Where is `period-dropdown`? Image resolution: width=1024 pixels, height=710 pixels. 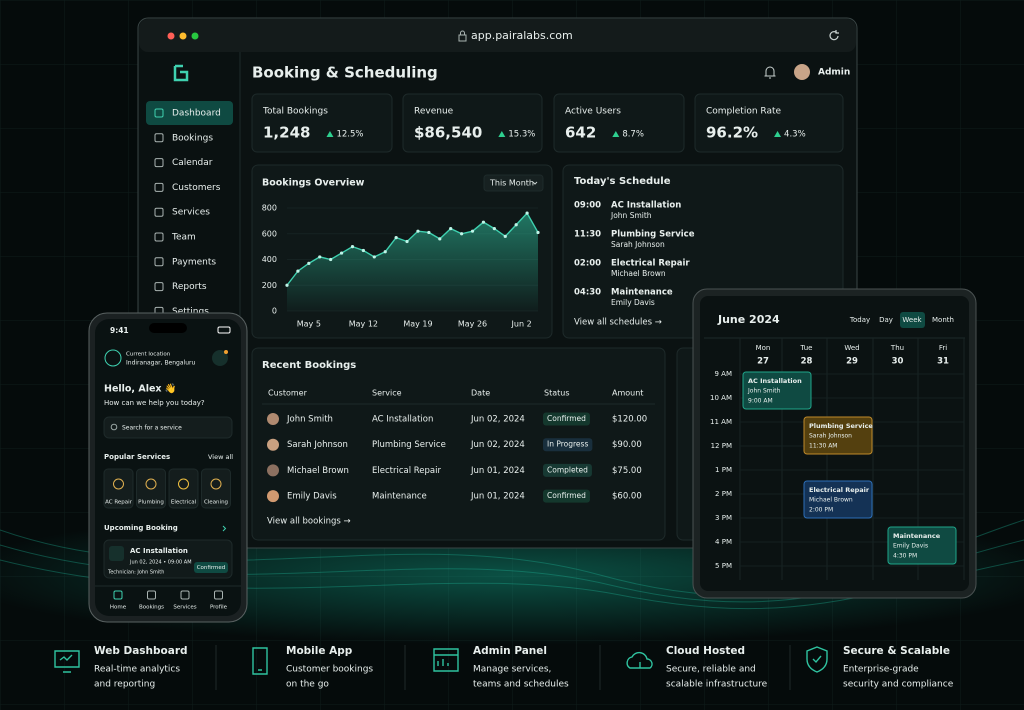 period-dropdown is located at coordinates (513, 183).